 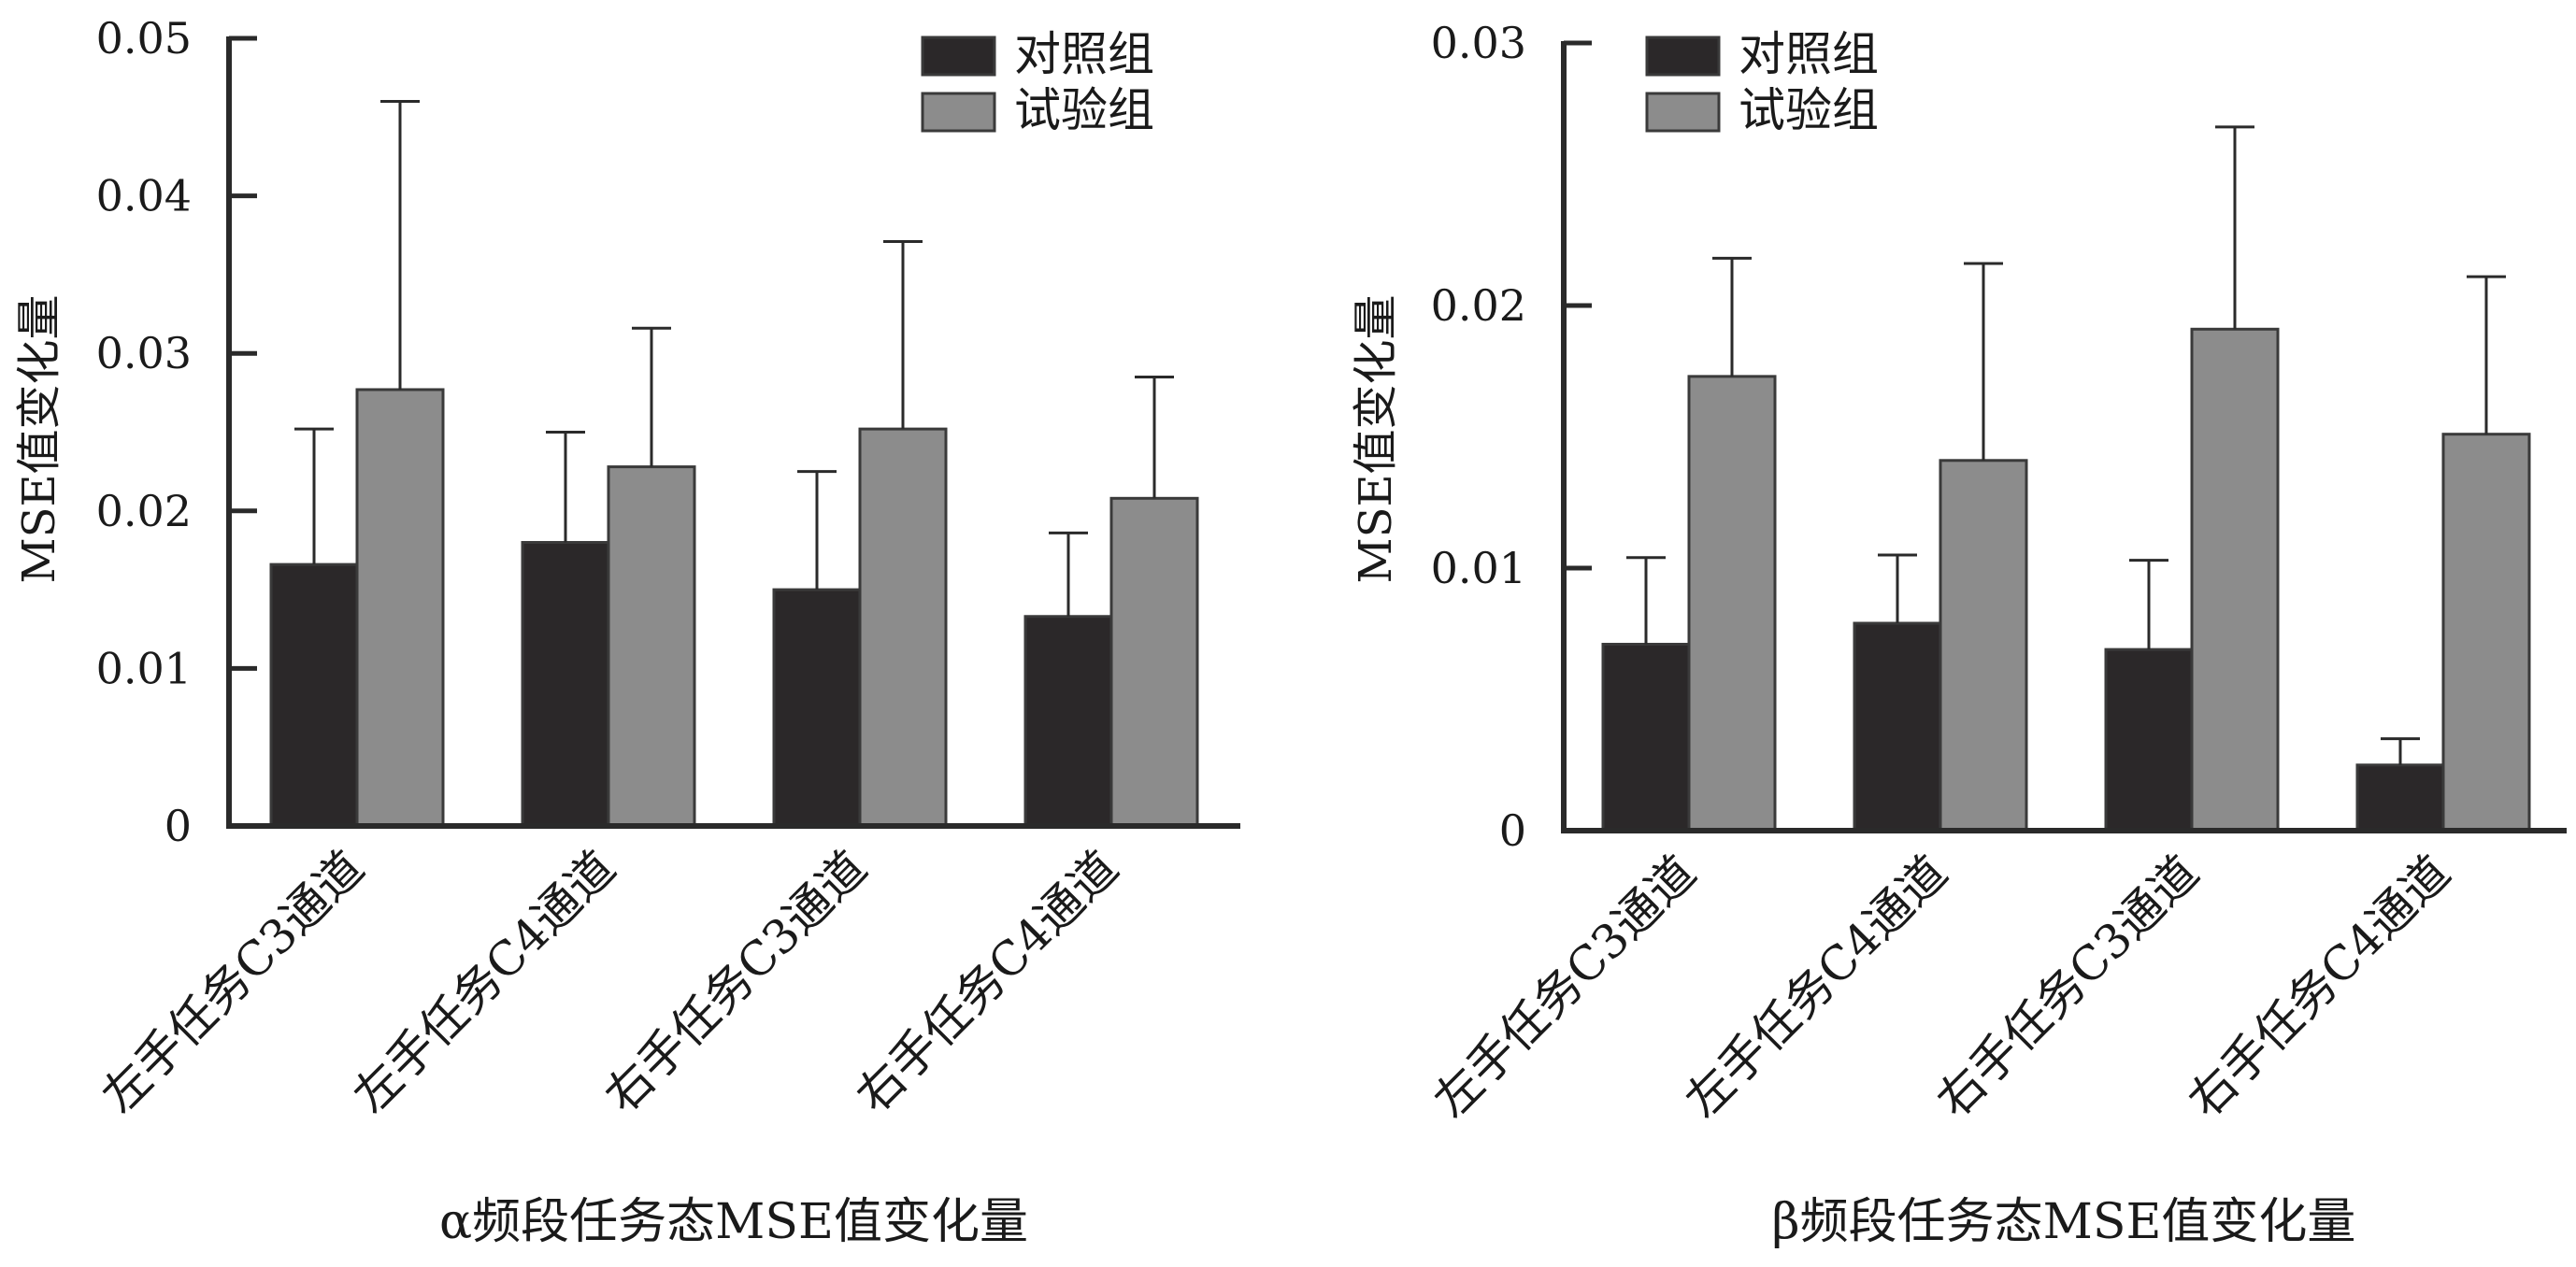 What do you see at coordinates (144, 196) in the screenshot?
I see `y-tick-label: 0.04` at bounding box center [144, 196].